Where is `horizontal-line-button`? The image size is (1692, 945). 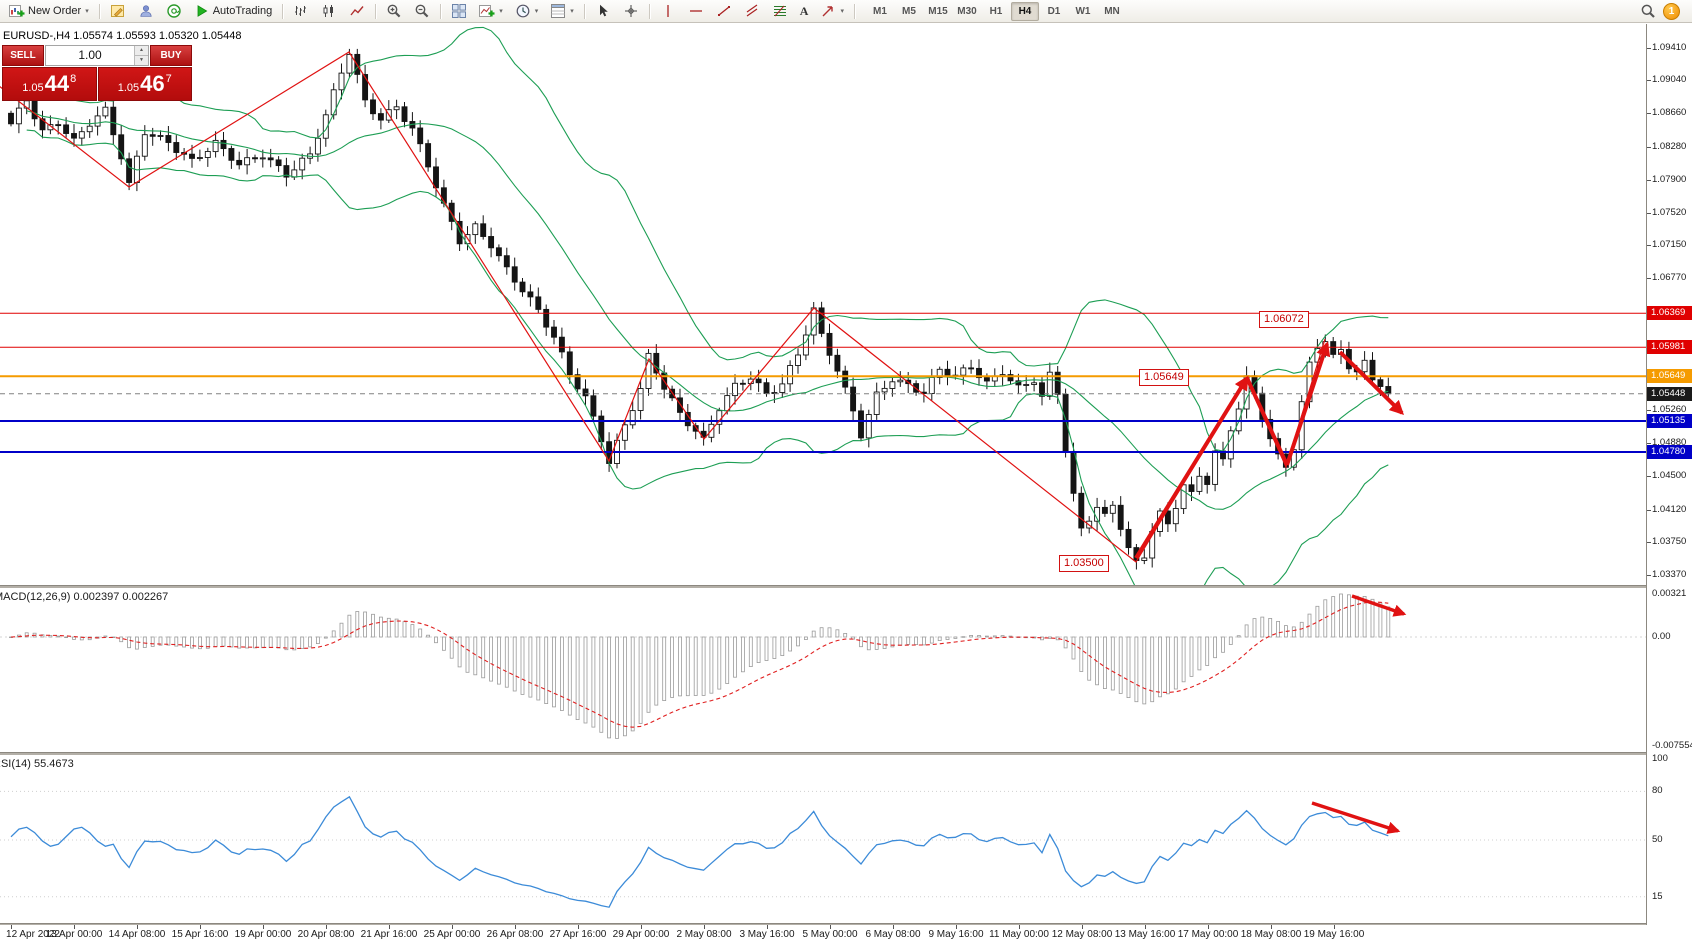
horizontal-line-button is located at coordinates (696, 11).